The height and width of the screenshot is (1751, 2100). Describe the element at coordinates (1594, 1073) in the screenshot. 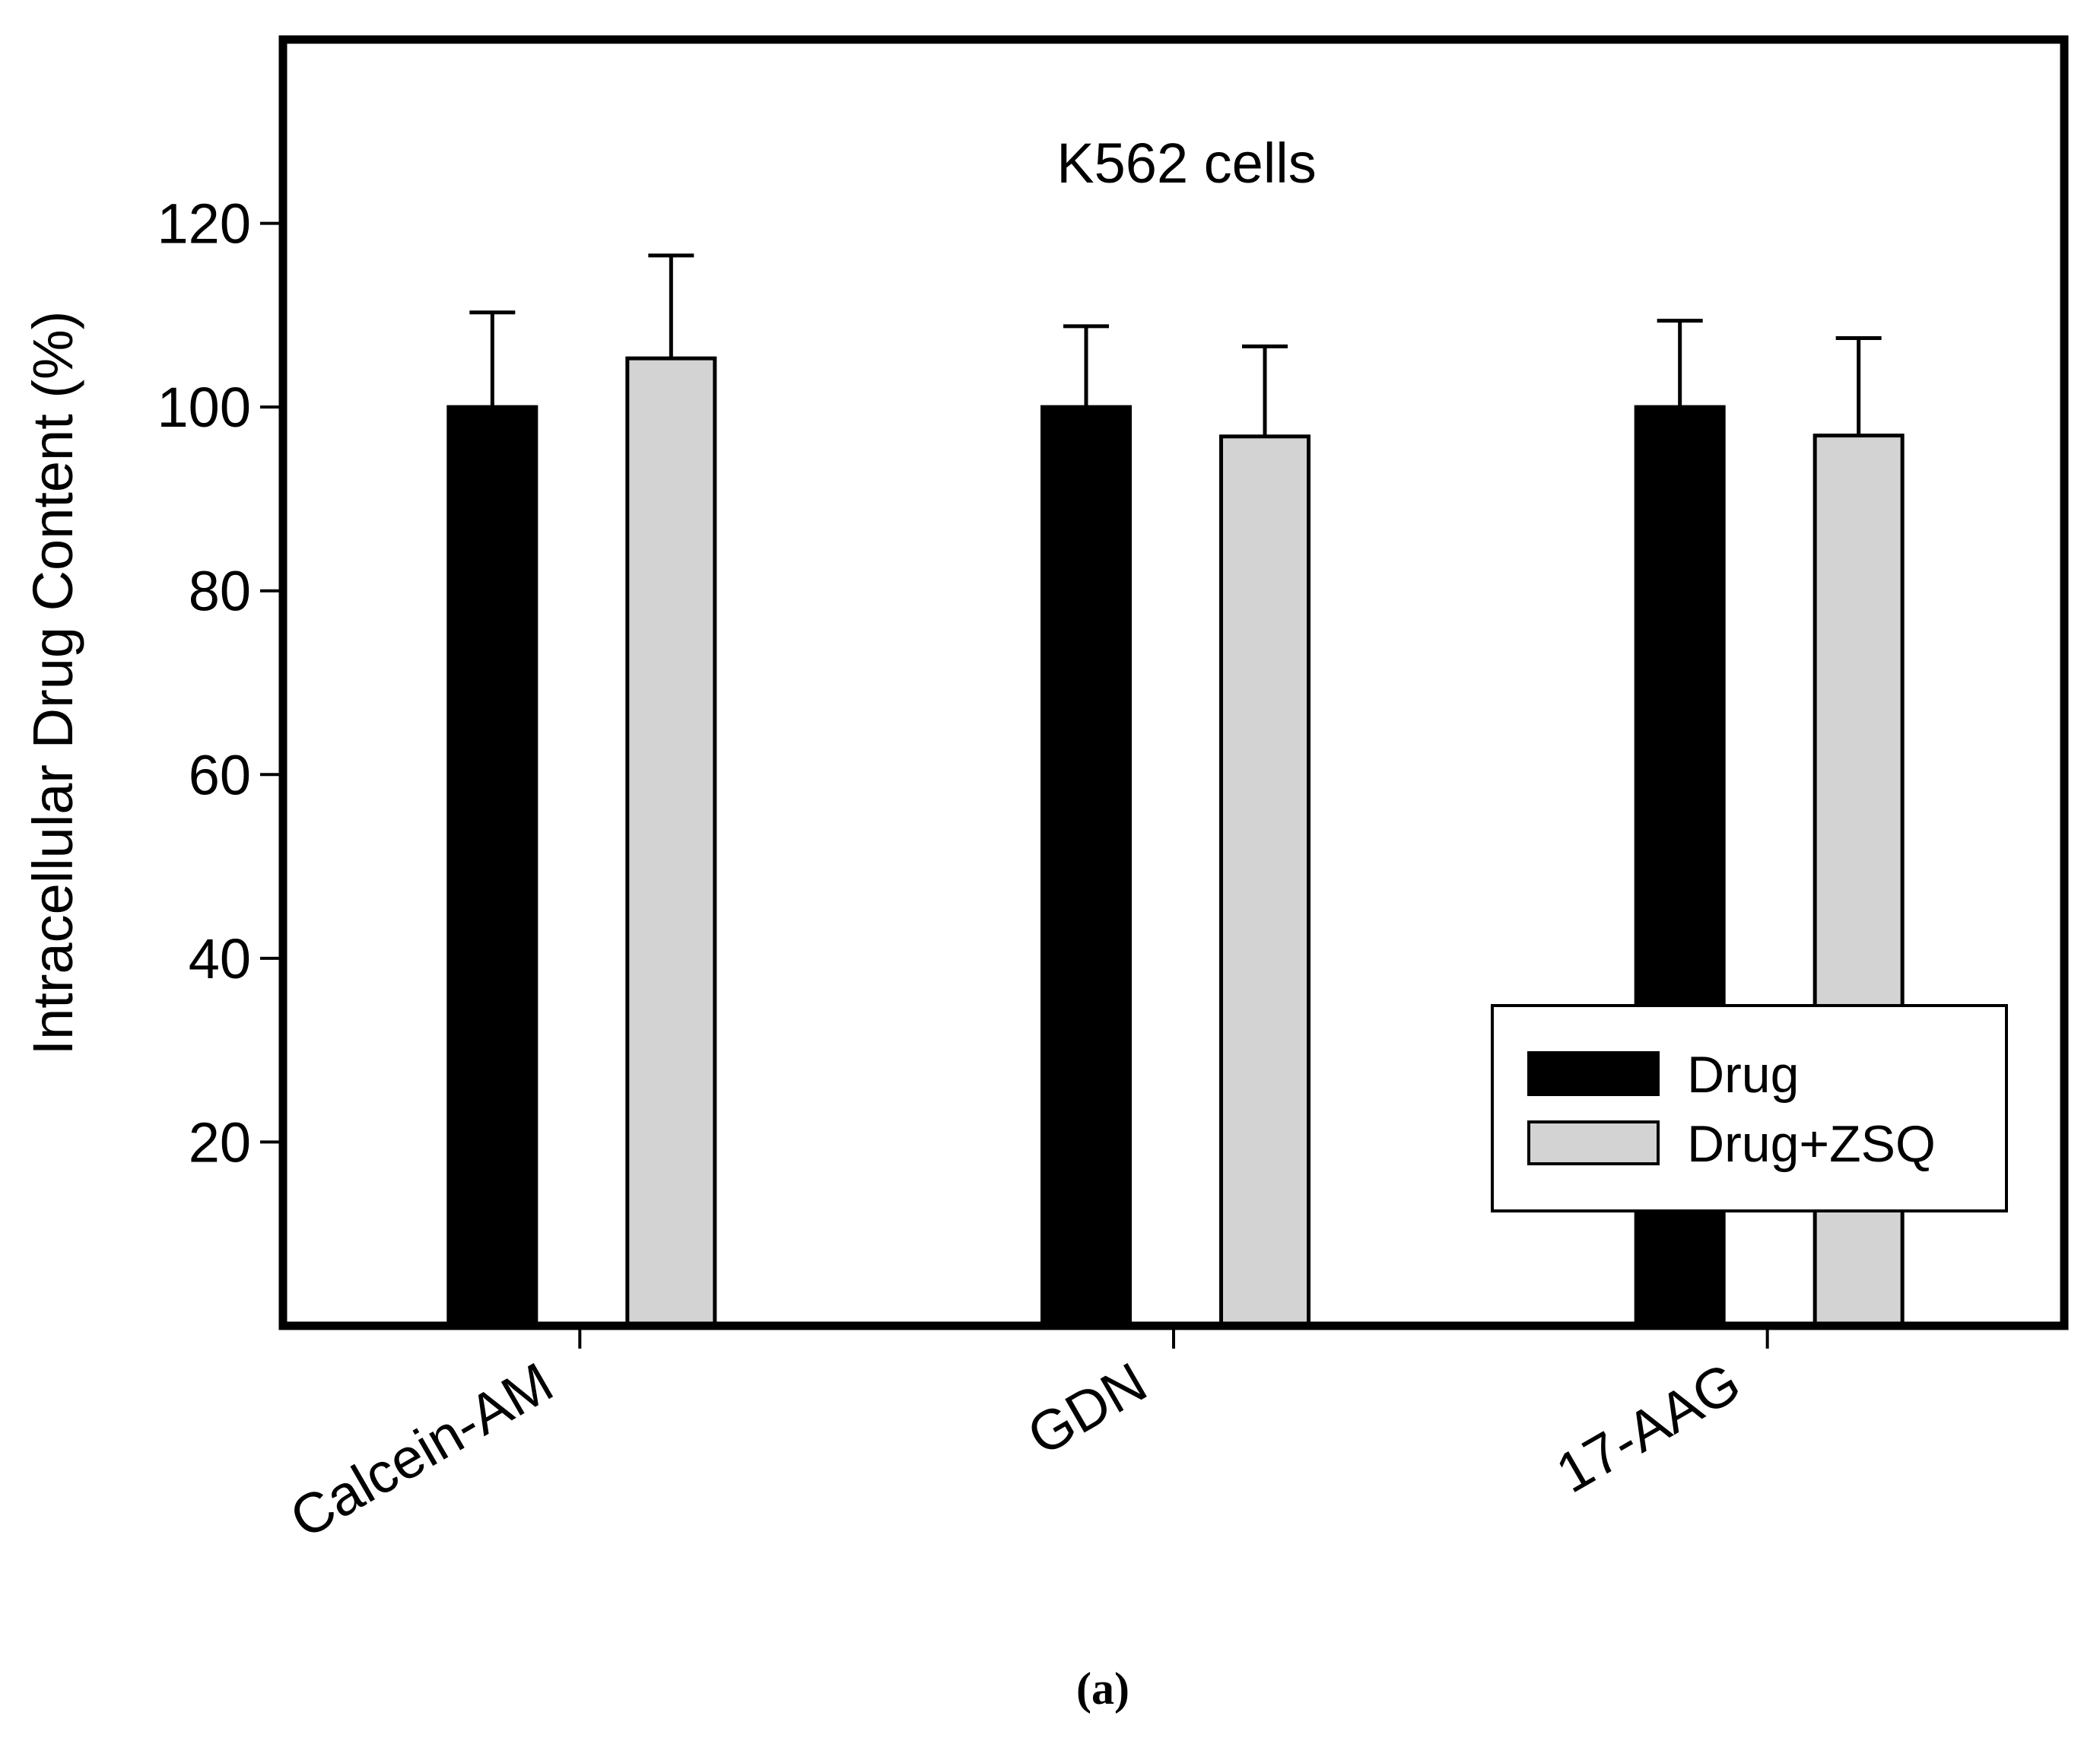

I see `legend-swatch-drug` at that location.